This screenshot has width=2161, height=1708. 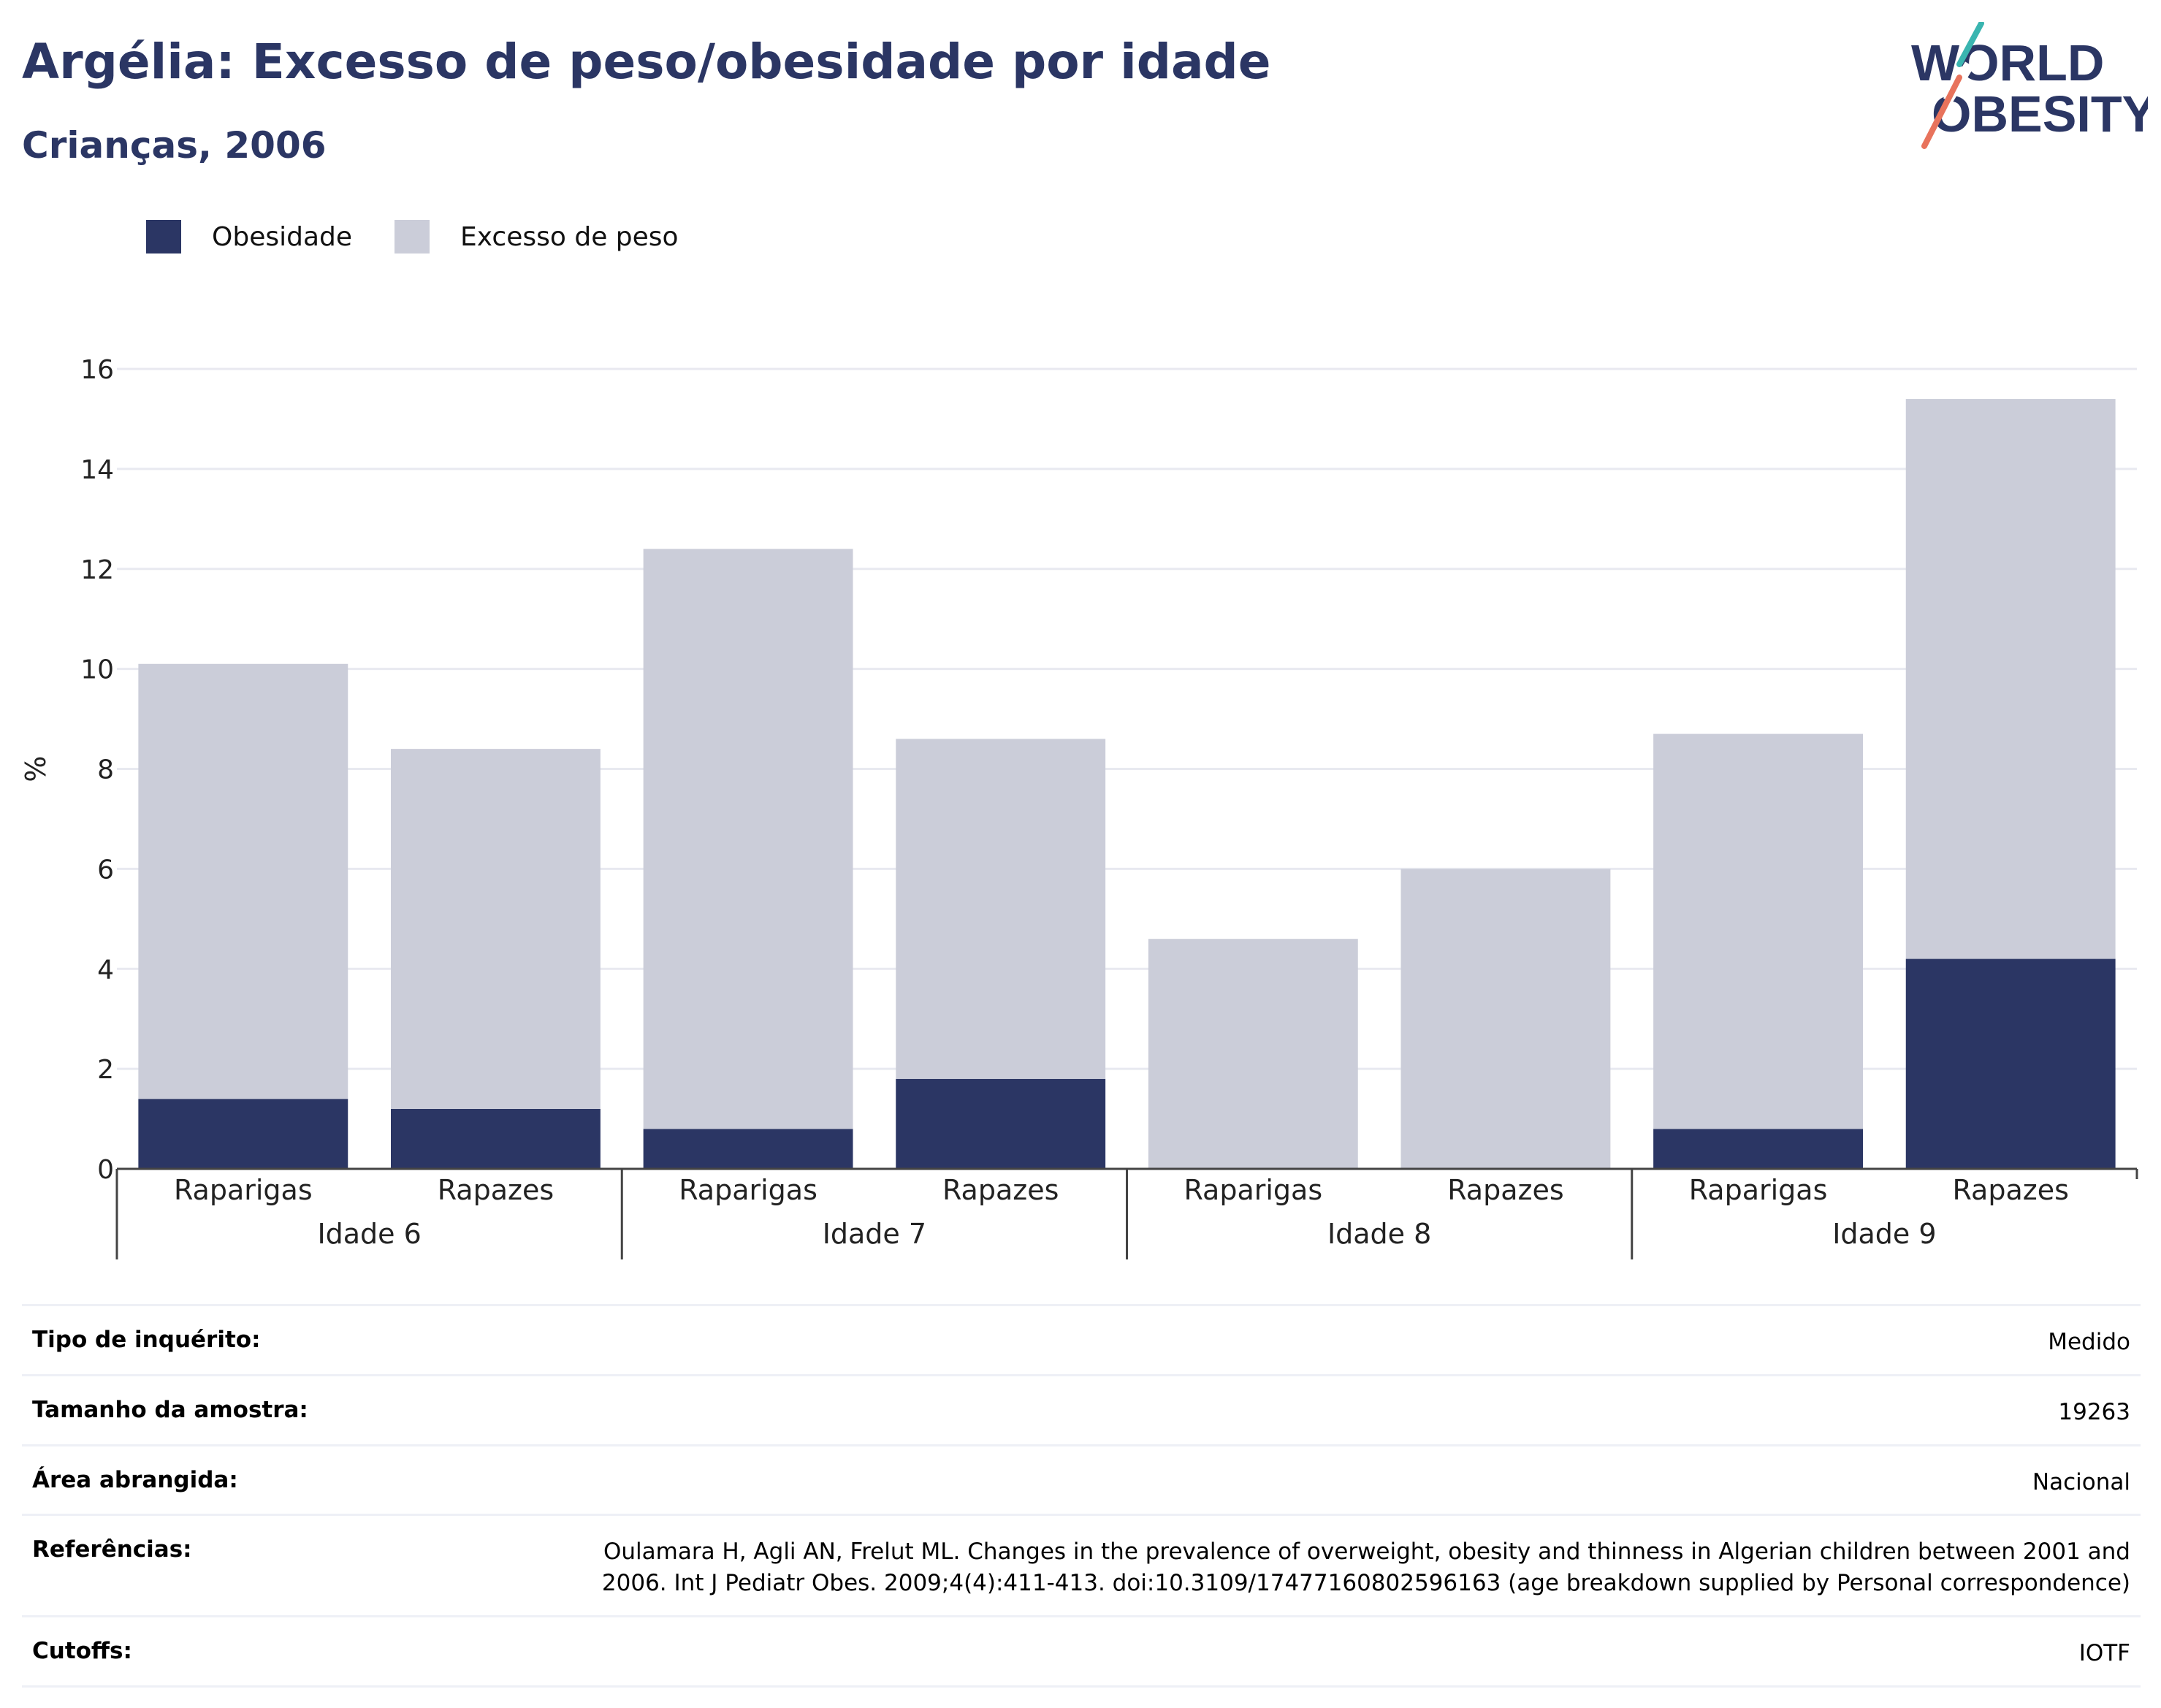 I want to click on info-value: 19263, so click(x=2094, y=1412).